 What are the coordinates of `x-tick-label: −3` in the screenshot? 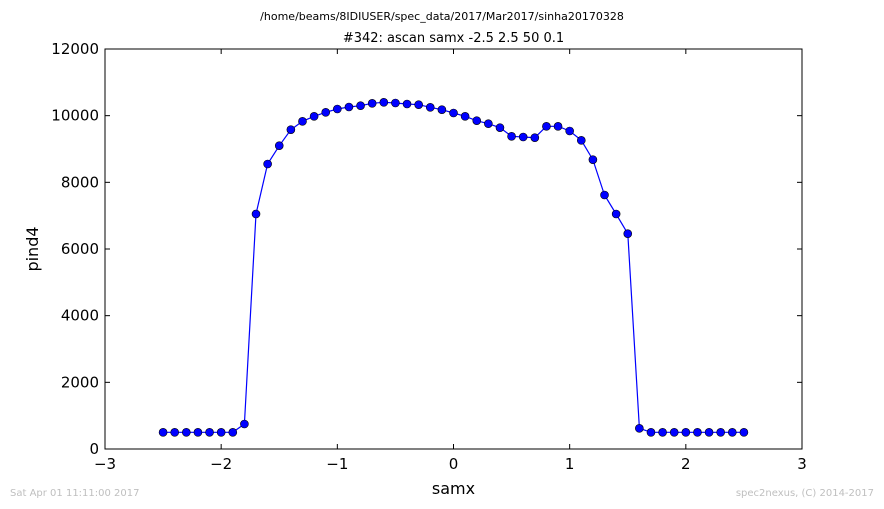 It's located at (105, 464).